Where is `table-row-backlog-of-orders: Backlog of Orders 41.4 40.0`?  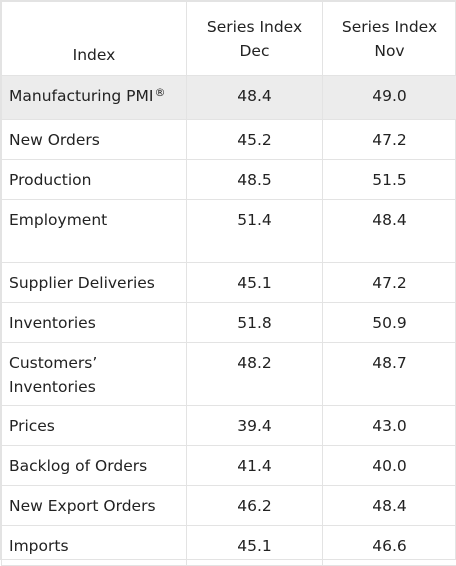 table-row-backlog-of-orders: Backlog of Orders 41.4 40.0 is located at coordinates (229, 466).